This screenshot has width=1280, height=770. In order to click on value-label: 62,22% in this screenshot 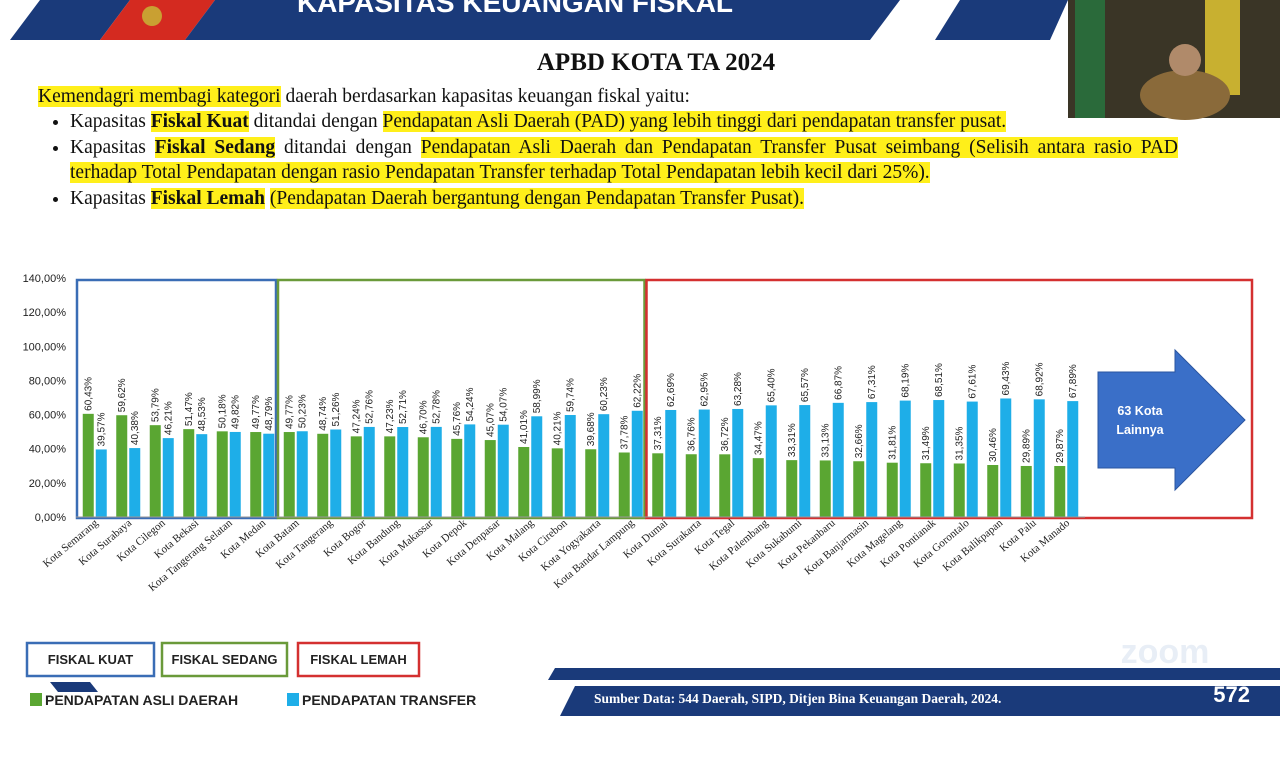, I will do `click(638, 391)`.